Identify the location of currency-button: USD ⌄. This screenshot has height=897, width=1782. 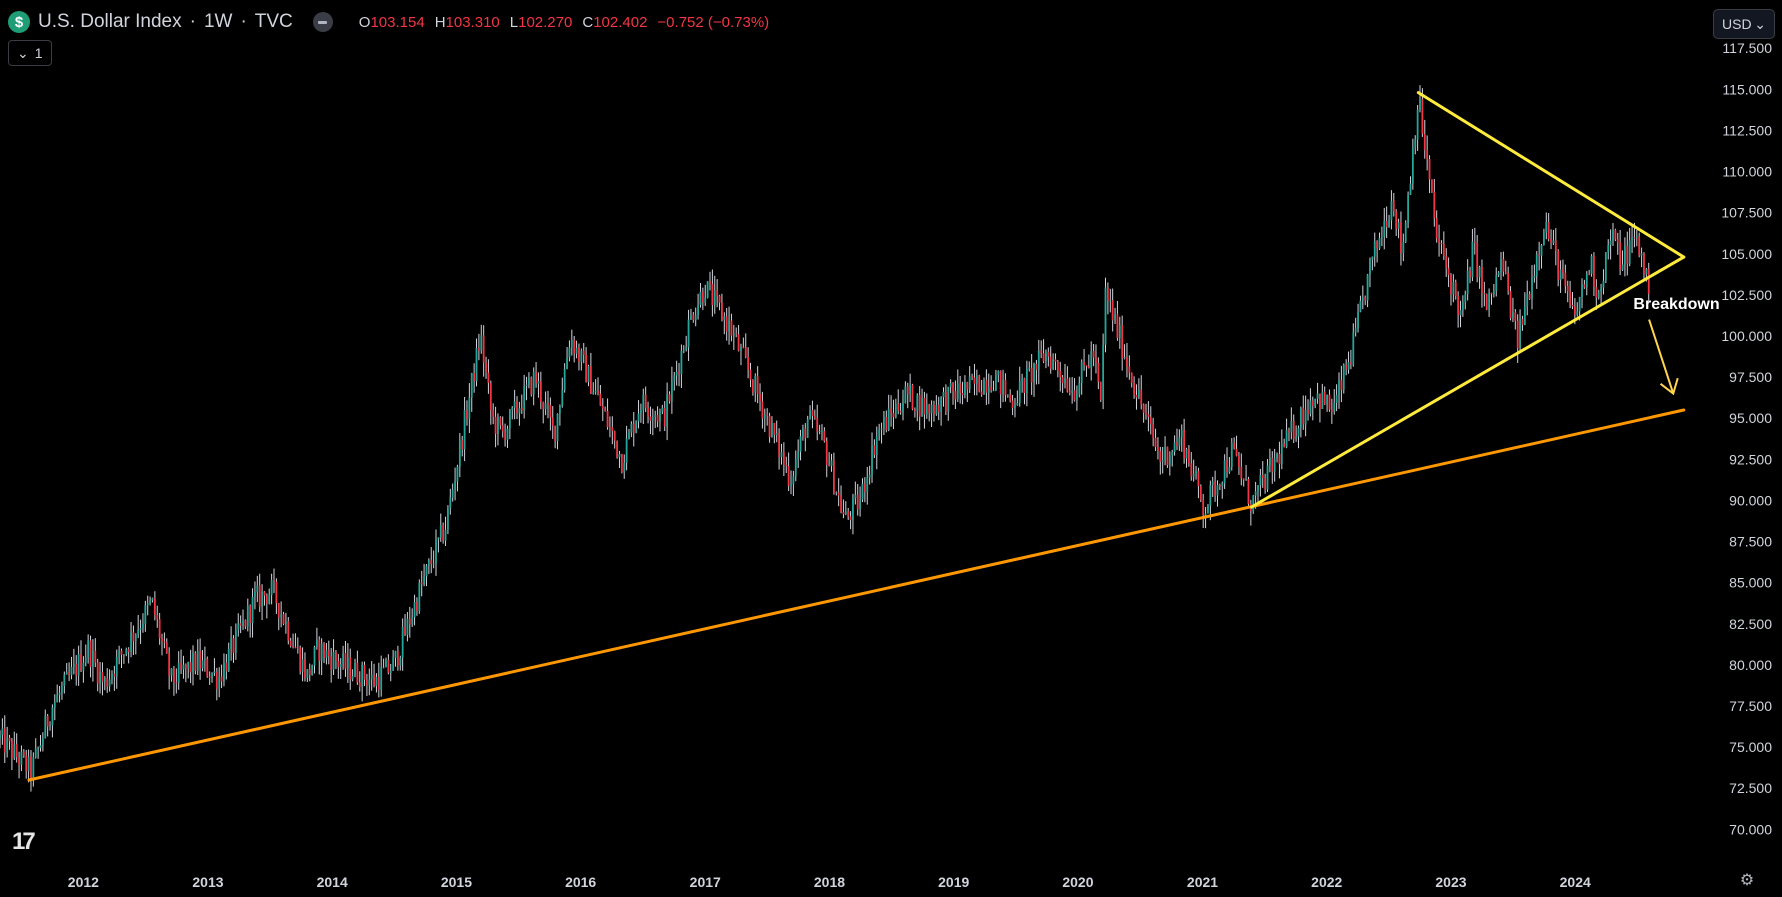
(1744, 24).